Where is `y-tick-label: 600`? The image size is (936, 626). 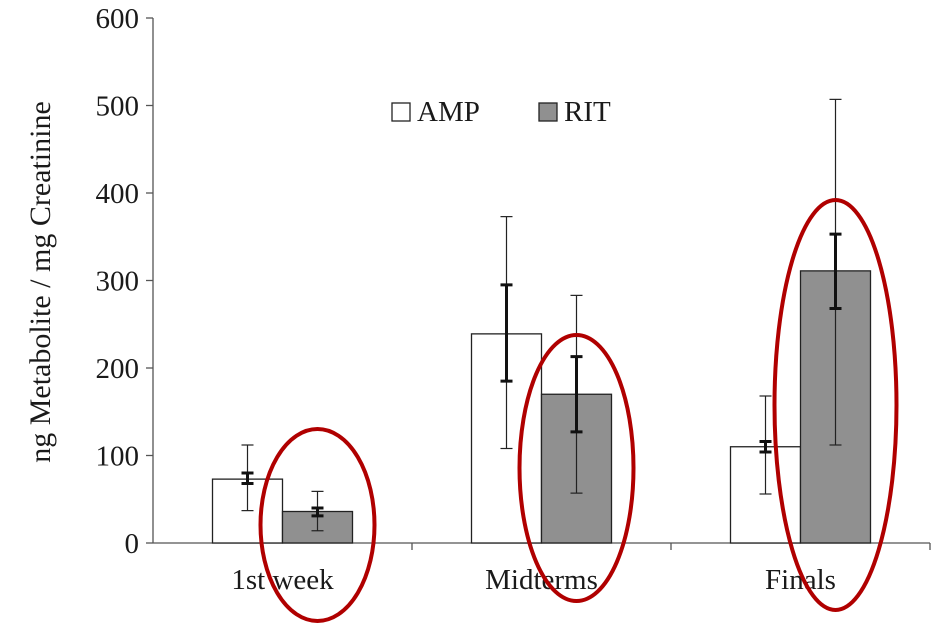 y-tick-label: 600 is located at coordinates (118, 19).